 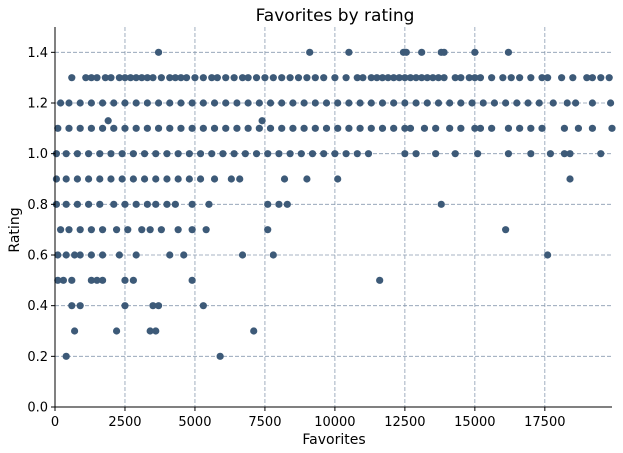 What do you see at coordinates (194, 422) in the screenshot?
I see `x-tick-label: 5000` at bounding box center [194, 422].